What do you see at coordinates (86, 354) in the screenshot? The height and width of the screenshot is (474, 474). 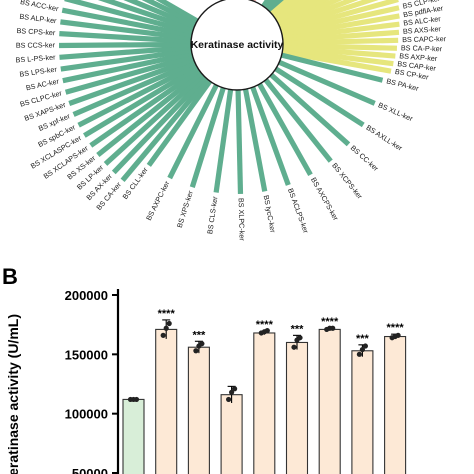 I see `y-tick-label: 150000` at bounding box center [86, 354].